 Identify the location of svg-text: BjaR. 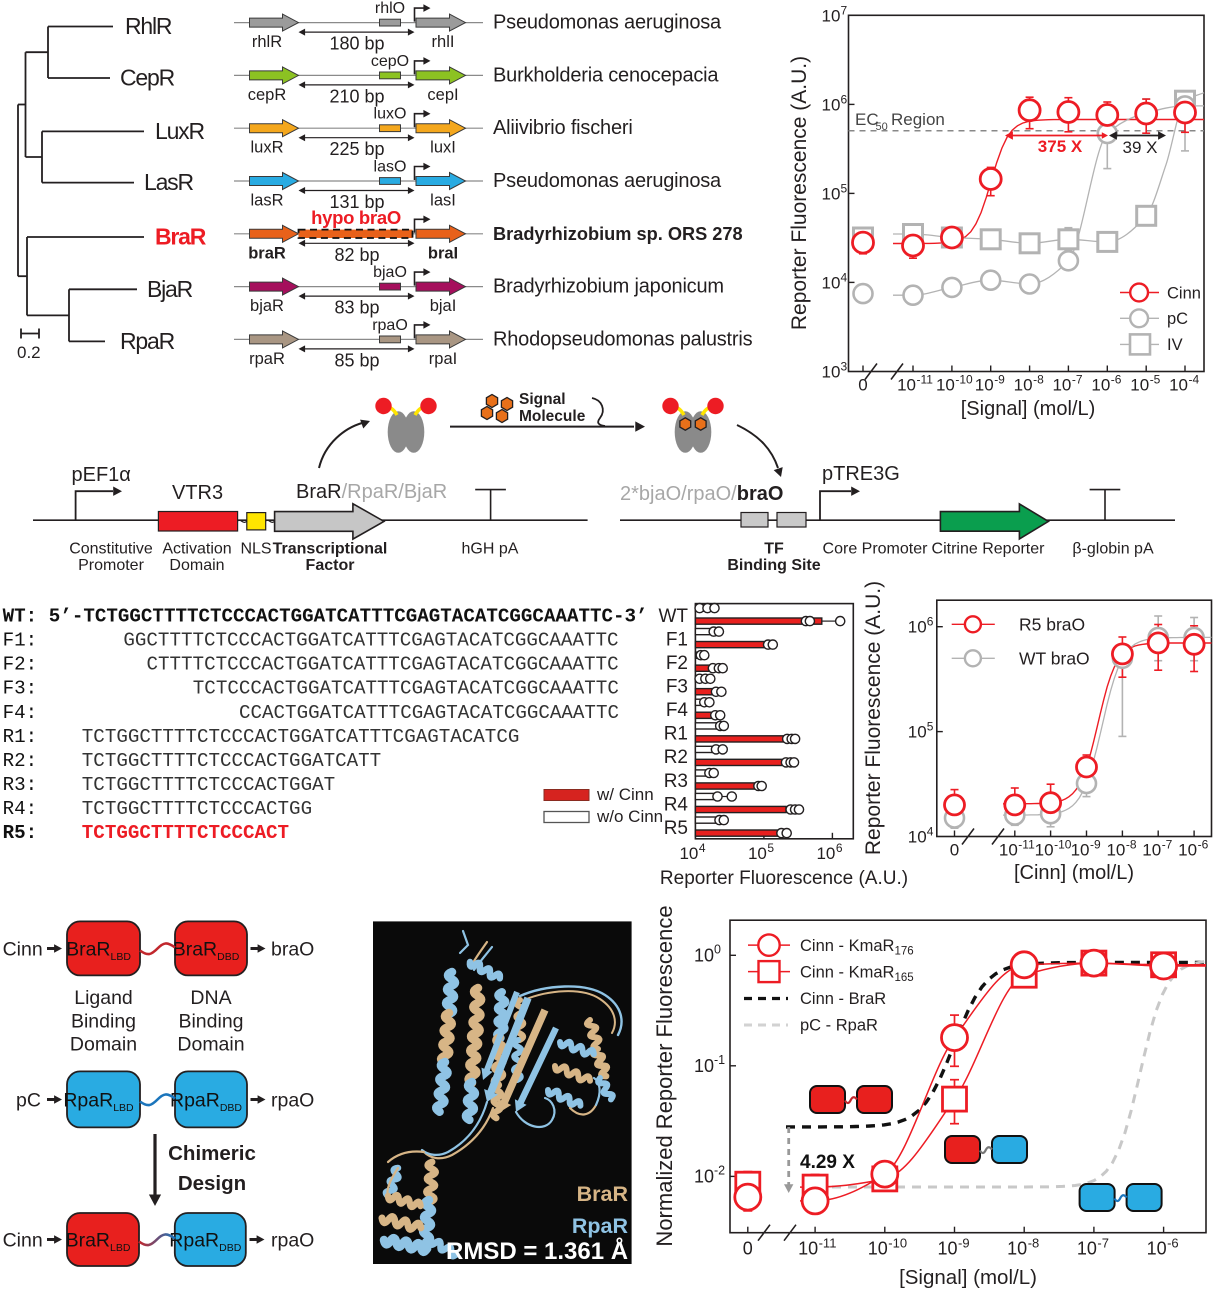
(170, 289).